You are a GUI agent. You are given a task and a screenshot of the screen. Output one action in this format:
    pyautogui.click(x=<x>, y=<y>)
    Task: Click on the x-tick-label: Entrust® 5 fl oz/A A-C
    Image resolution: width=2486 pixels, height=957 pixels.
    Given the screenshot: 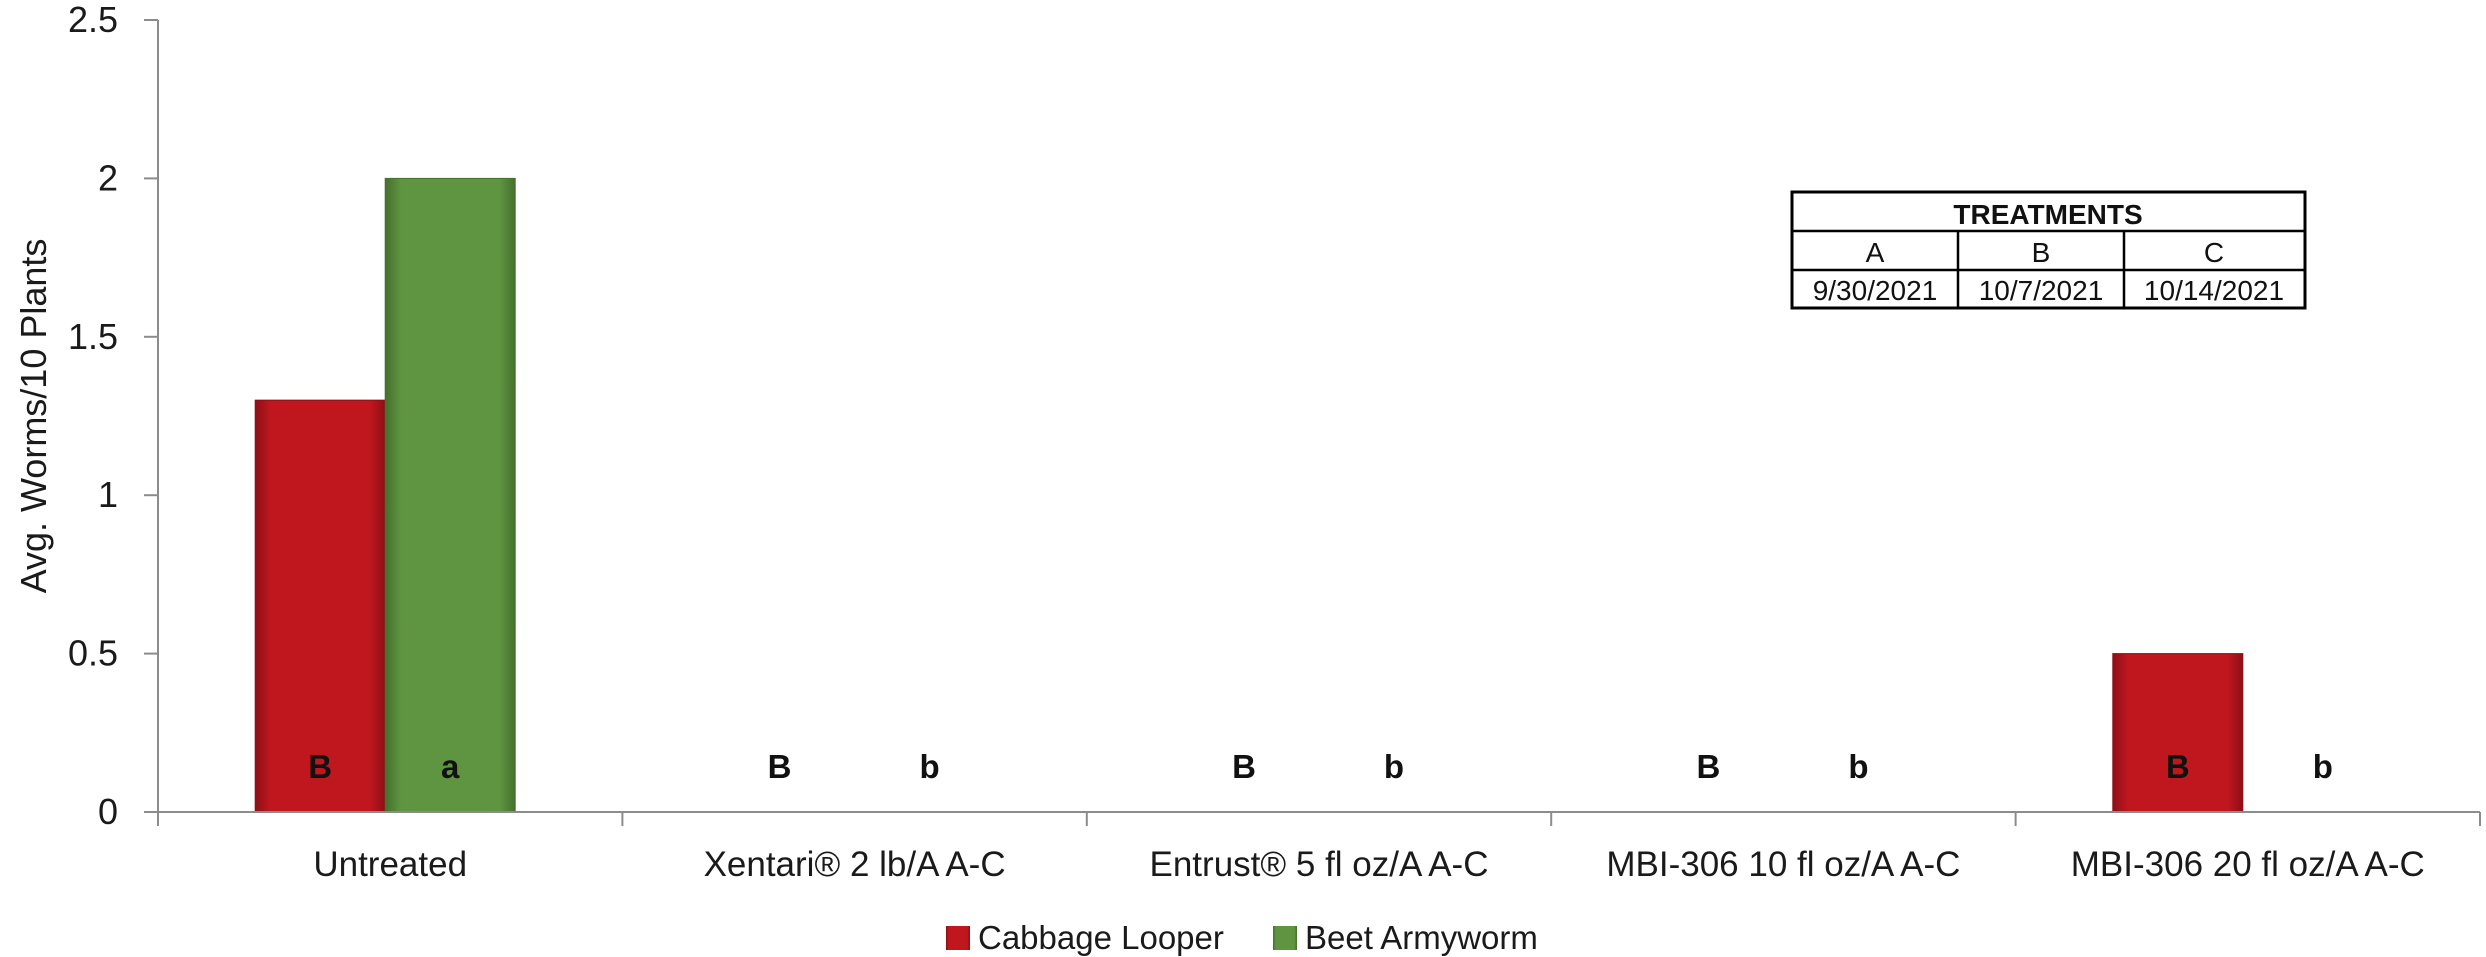 What is the action you would take?
    pyautogui.click(x=1319, y=864)
    